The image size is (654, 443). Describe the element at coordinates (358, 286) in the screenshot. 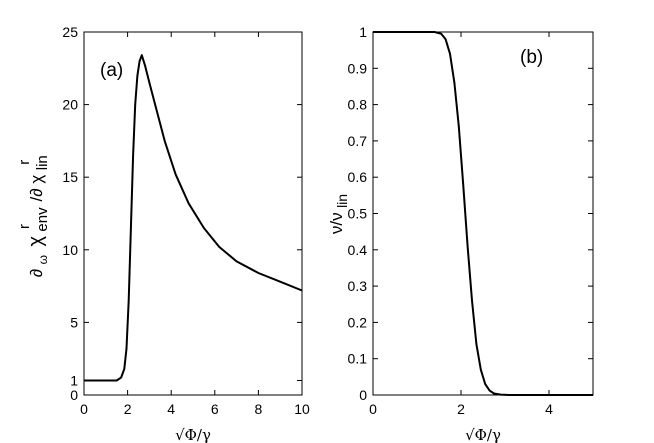

I see `panel-b-ytick-label-3: 0.3` at that location.